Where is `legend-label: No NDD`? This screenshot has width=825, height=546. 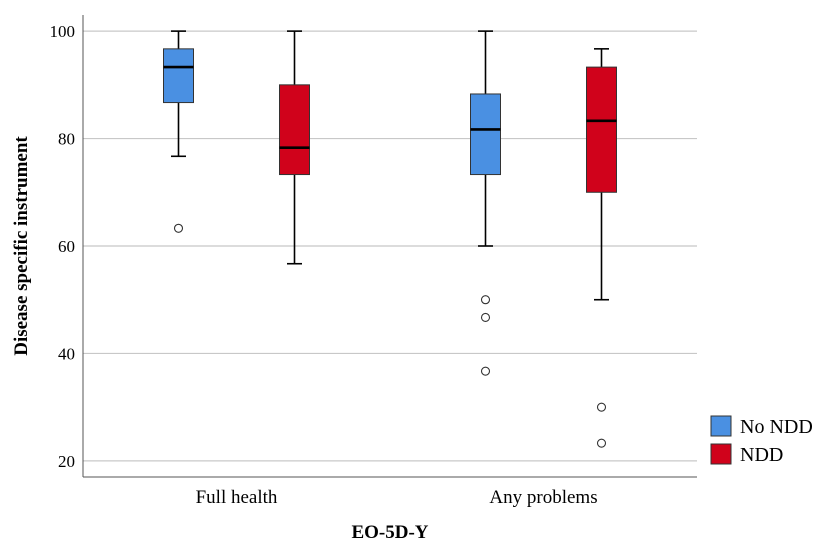 legend-label: No NDD is located at coordinates (776, 427).